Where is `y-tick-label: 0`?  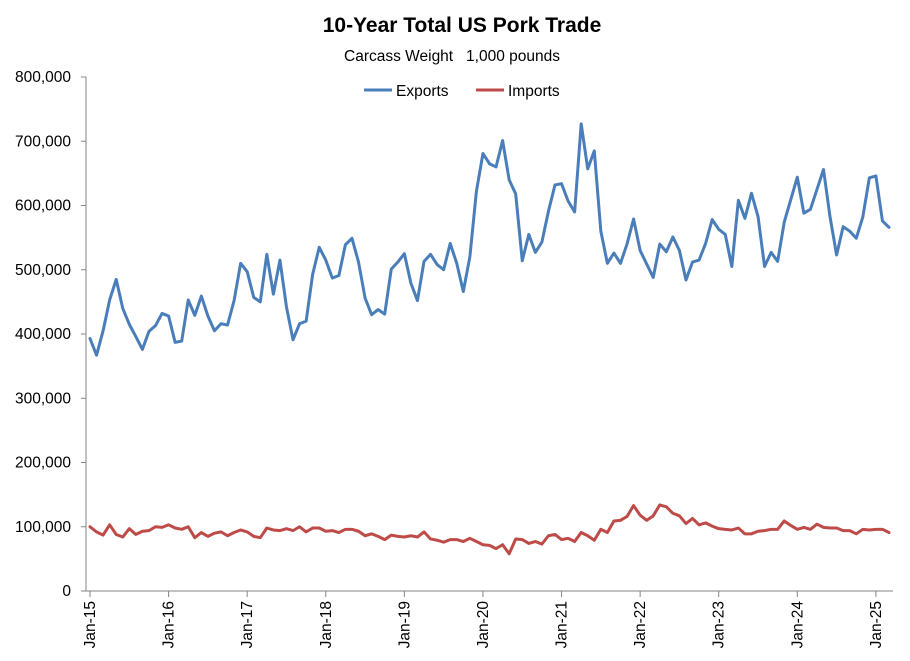
y-tick-label: 0 is located at coordinates (66, 591).